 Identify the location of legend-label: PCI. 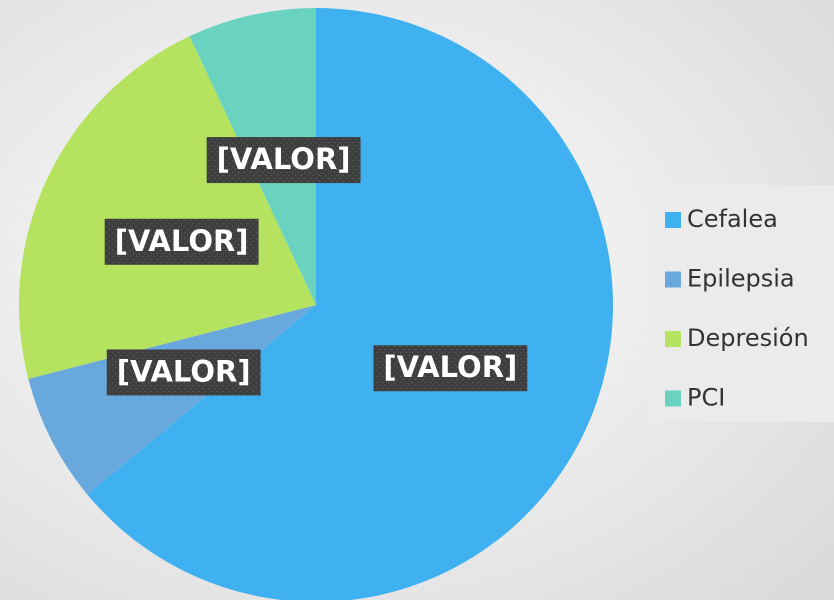
(706, 398).